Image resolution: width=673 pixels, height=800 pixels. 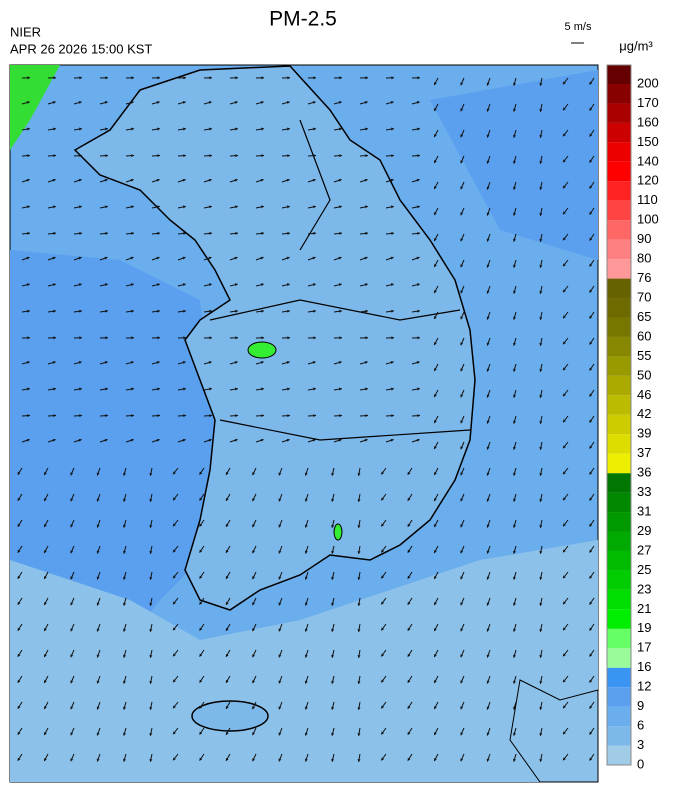 I want to click on colorbar-label: 76, so click(x=644, y=277).